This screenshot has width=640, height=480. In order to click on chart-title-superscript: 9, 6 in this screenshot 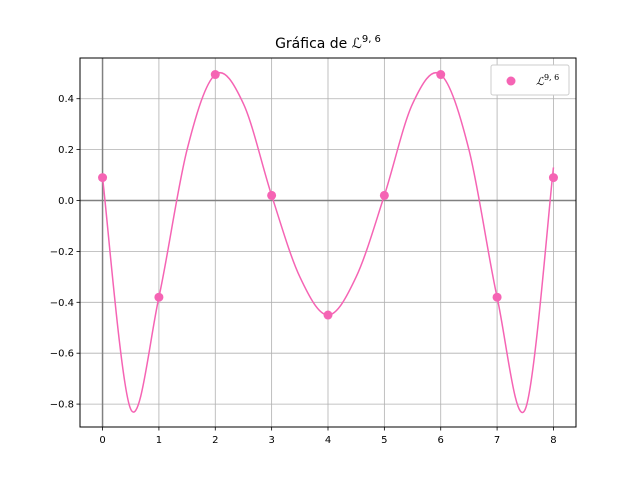, I will do `click(371, 39)`.